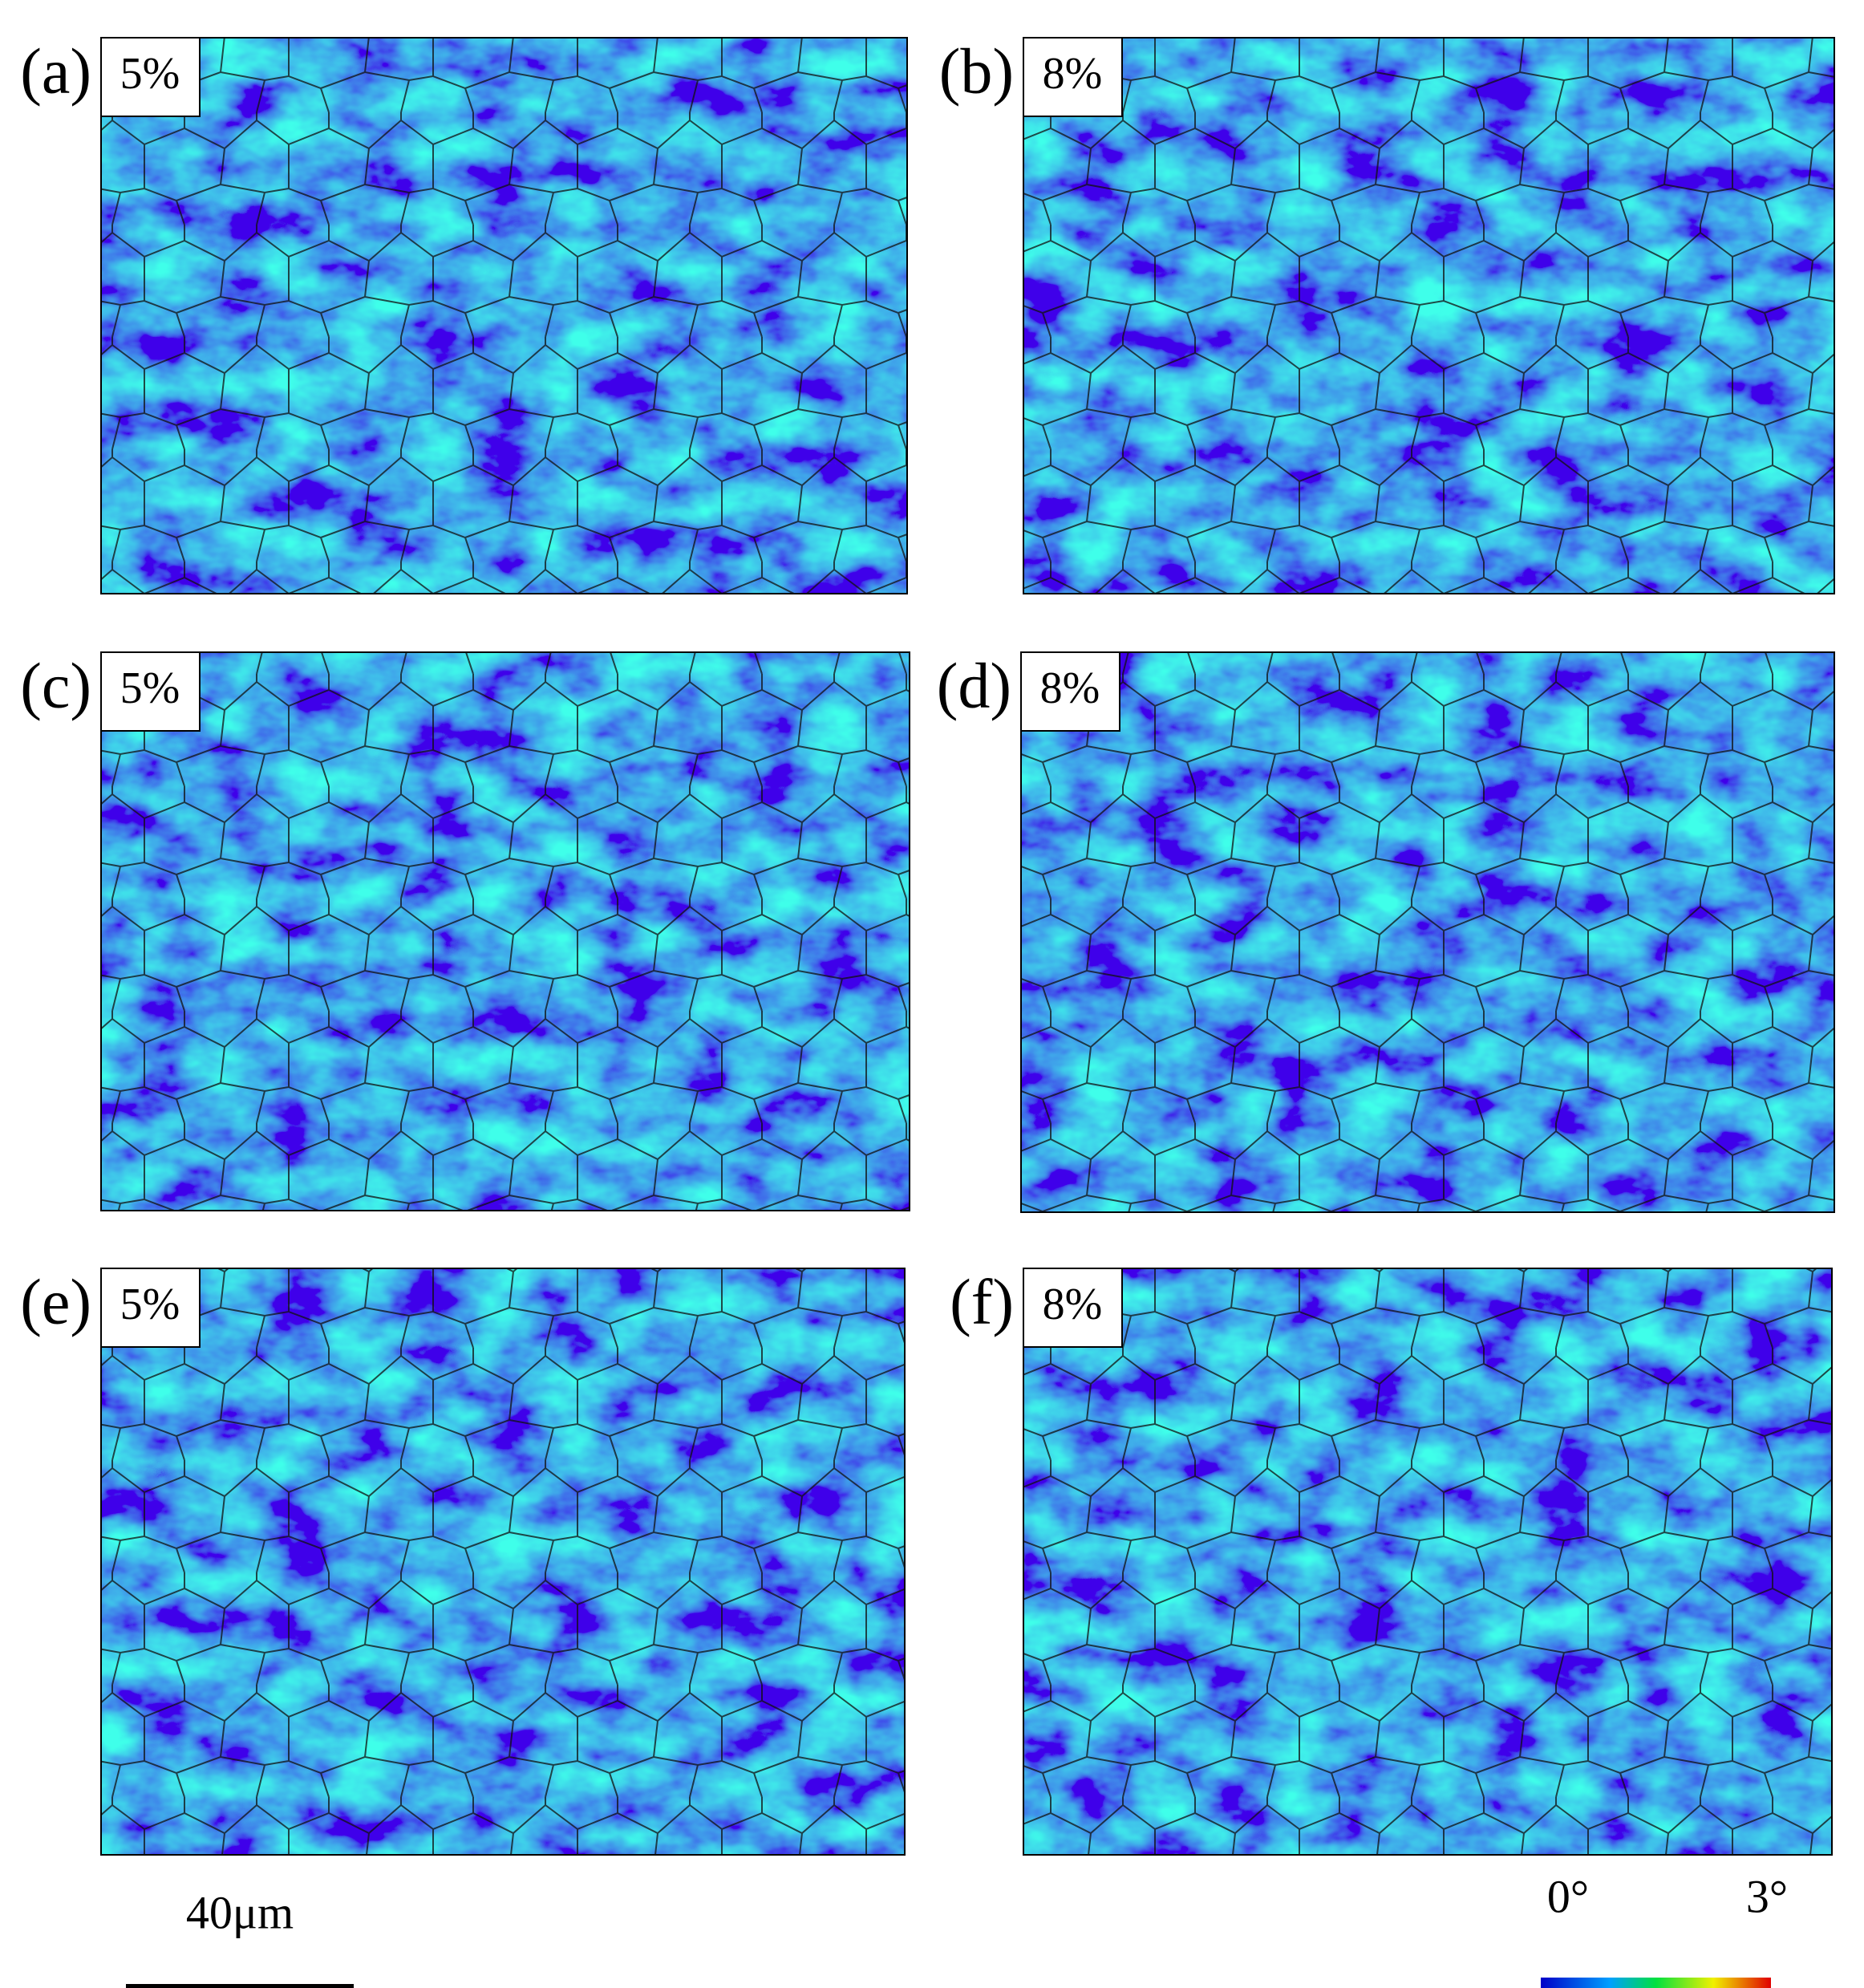  I want to click on panel-label: (b), so click(977, 71).